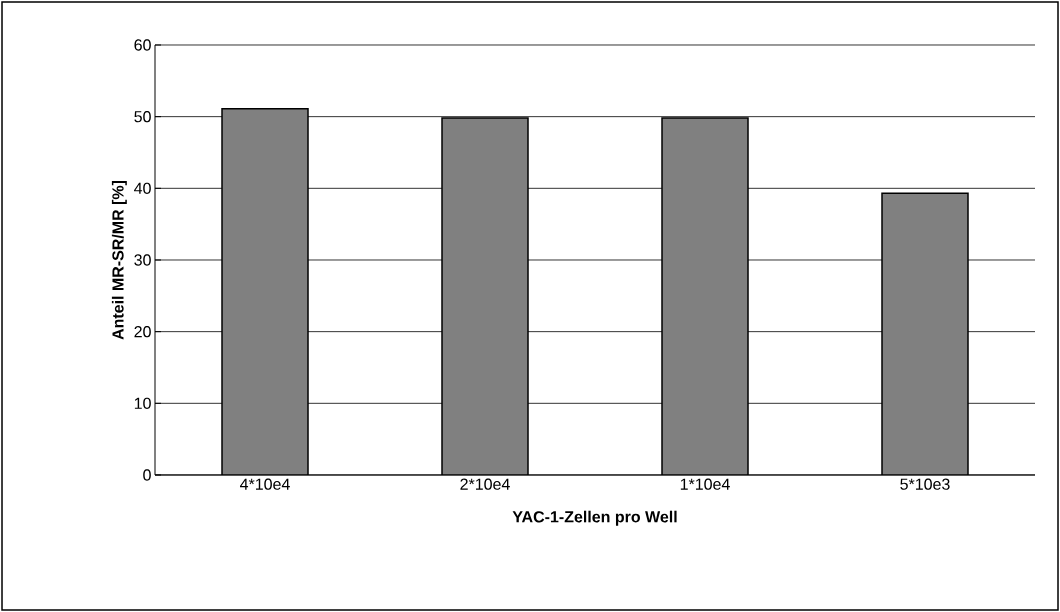  Describe the element at coordinates (147, 475) in the screenshot. I see `y-tick-label: 0` at that location.